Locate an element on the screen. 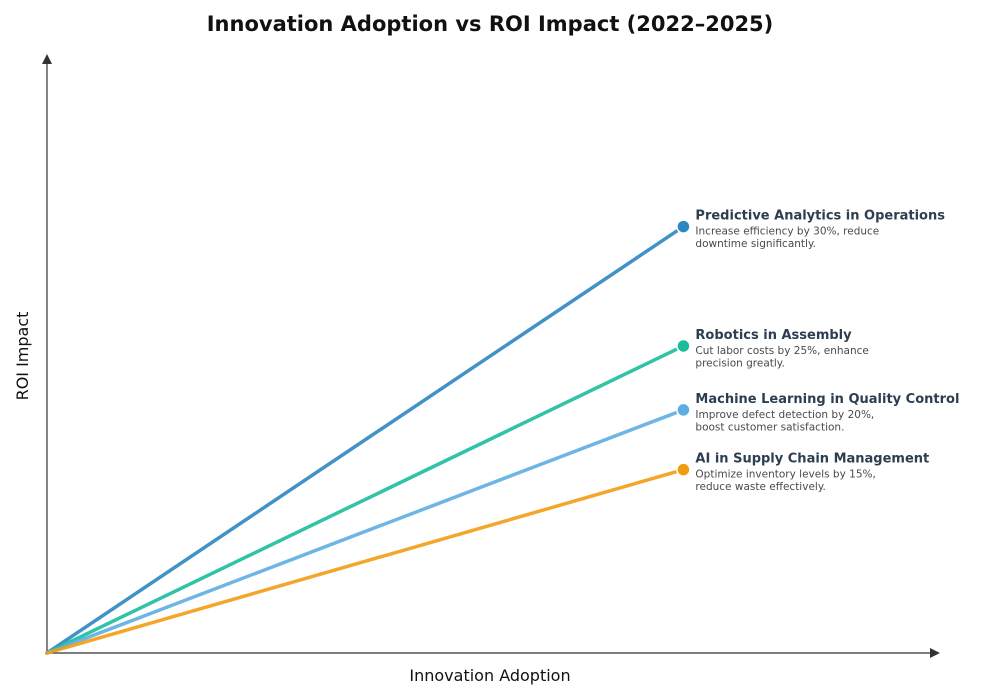  series-label-ai-in-supply-chain-management: AI in Supply Chain Management is located at coordinates (812, 459).